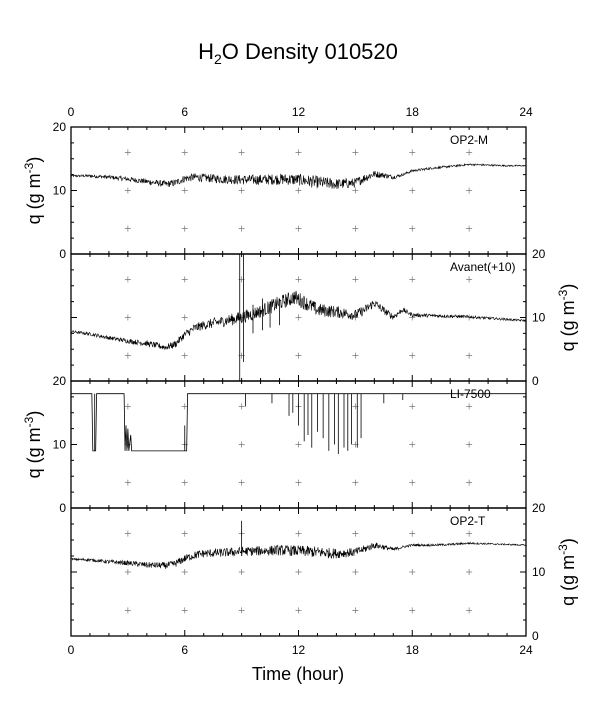 The height and width of the screenshot is (709, 598). I want to click on x-tick-label-bottom: 0, so click(71, 650).